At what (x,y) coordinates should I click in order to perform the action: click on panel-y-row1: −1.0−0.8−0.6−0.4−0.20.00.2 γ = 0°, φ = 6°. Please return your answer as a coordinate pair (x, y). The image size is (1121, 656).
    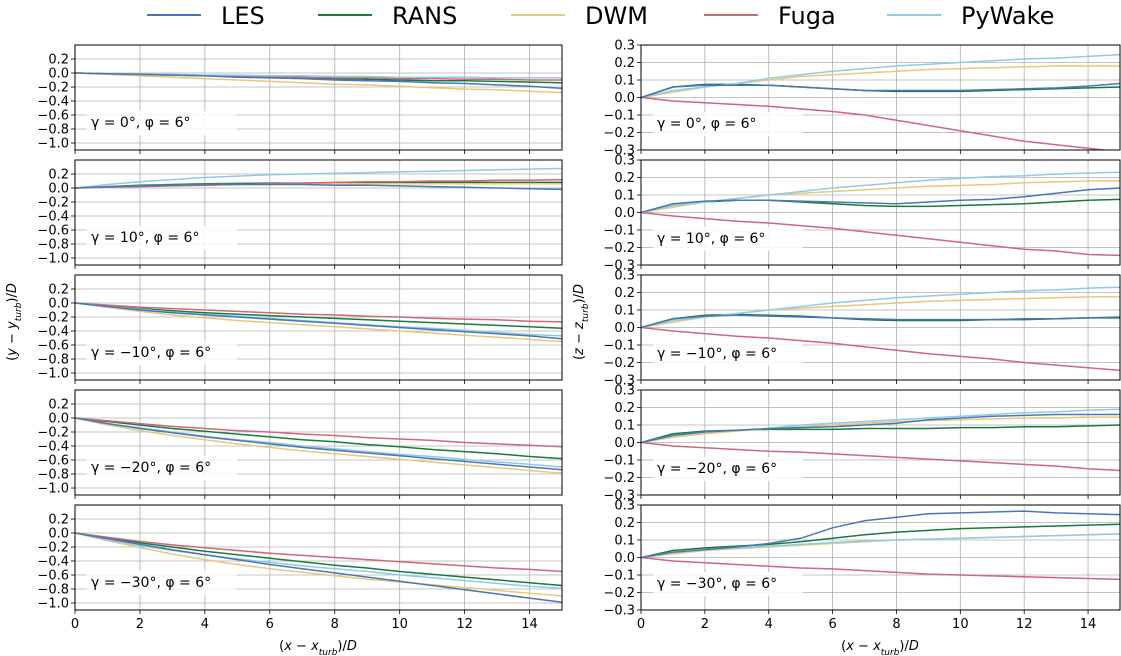
    Looking at the image, I should click on (300, 99).